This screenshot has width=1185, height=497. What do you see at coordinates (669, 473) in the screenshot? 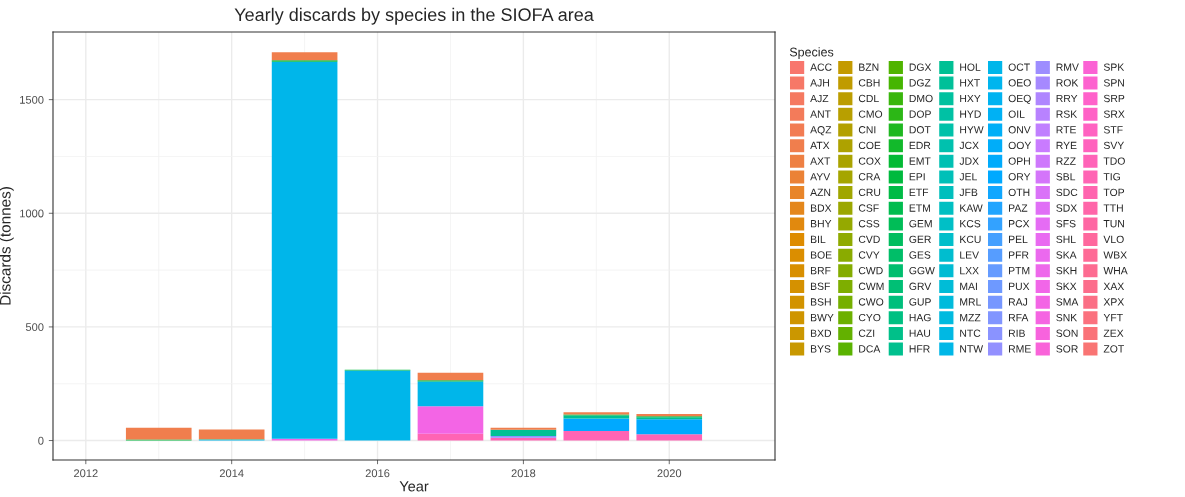
I see `x-tick-label: 2020` at bounding box center [669, 473].